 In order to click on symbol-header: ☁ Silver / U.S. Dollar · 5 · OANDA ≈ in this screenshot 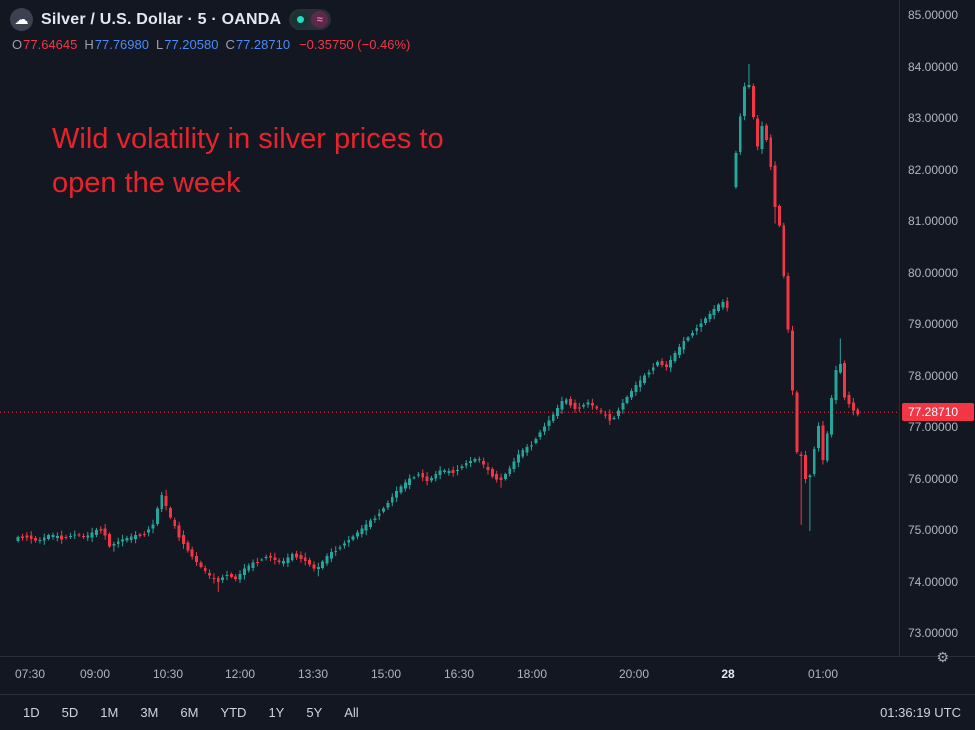, I will do `click(171, 19)`.